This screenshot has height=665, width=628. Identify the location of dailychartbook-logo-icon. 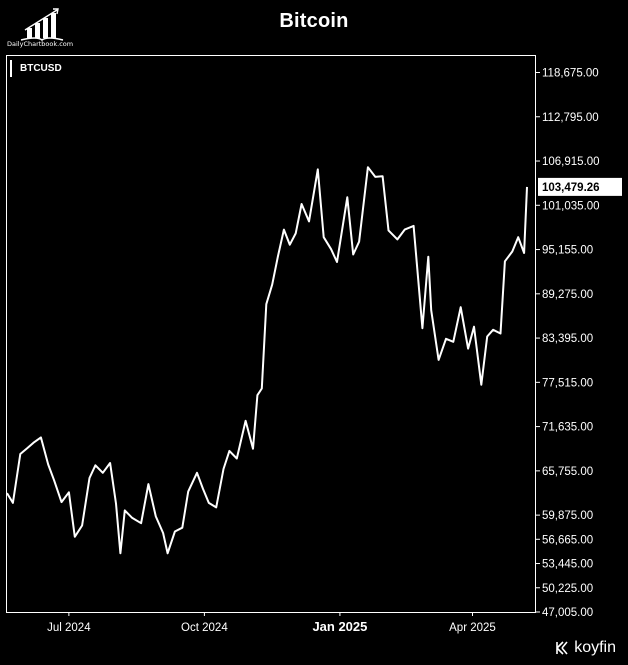
(42, 24).